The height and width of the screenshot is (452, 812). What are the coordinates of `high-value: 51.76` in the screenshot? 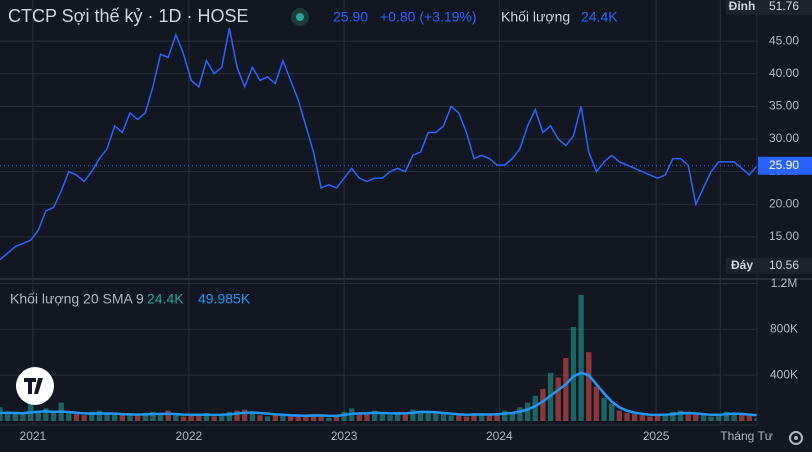 It's located at (784, 6).